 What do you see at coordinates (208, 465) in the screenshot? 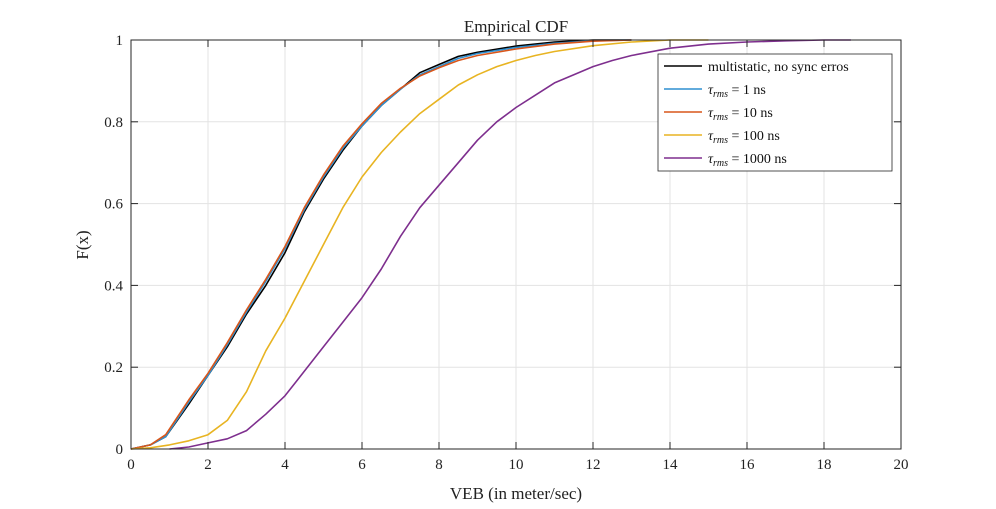
I see `x-tick-label: 2` at bounding box center [208, 465].